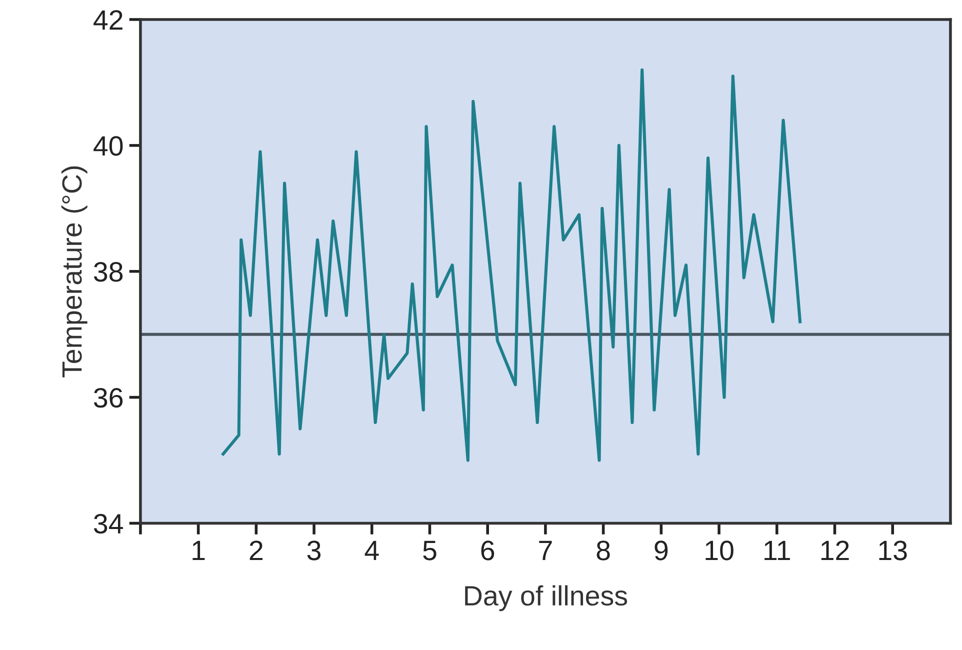 The image size is (962, 650). What do you see at coordinates (108, 398) in the screenshot?
I see `y-tick-label: 36` at bounding box center [108, 398].